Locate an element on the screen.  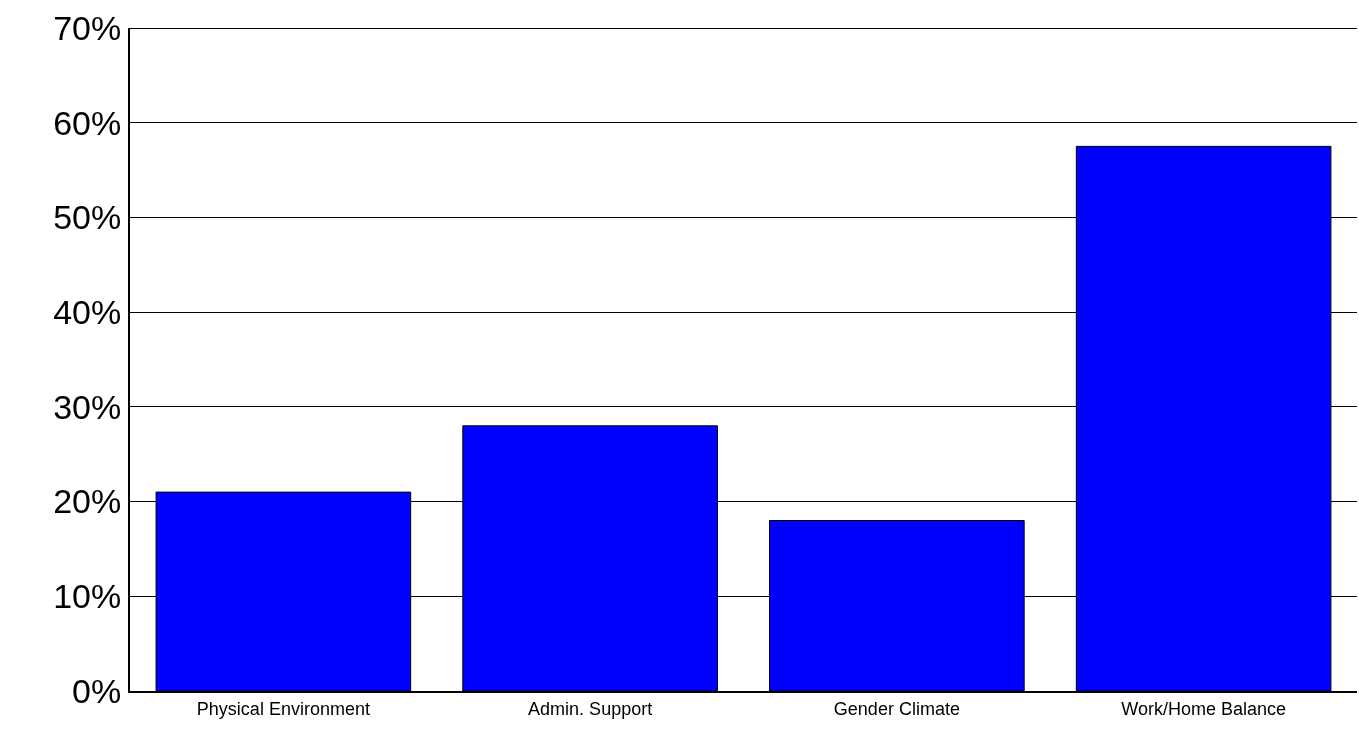
x-tick-label: Admin. Support is located at coordinates (590, 708).